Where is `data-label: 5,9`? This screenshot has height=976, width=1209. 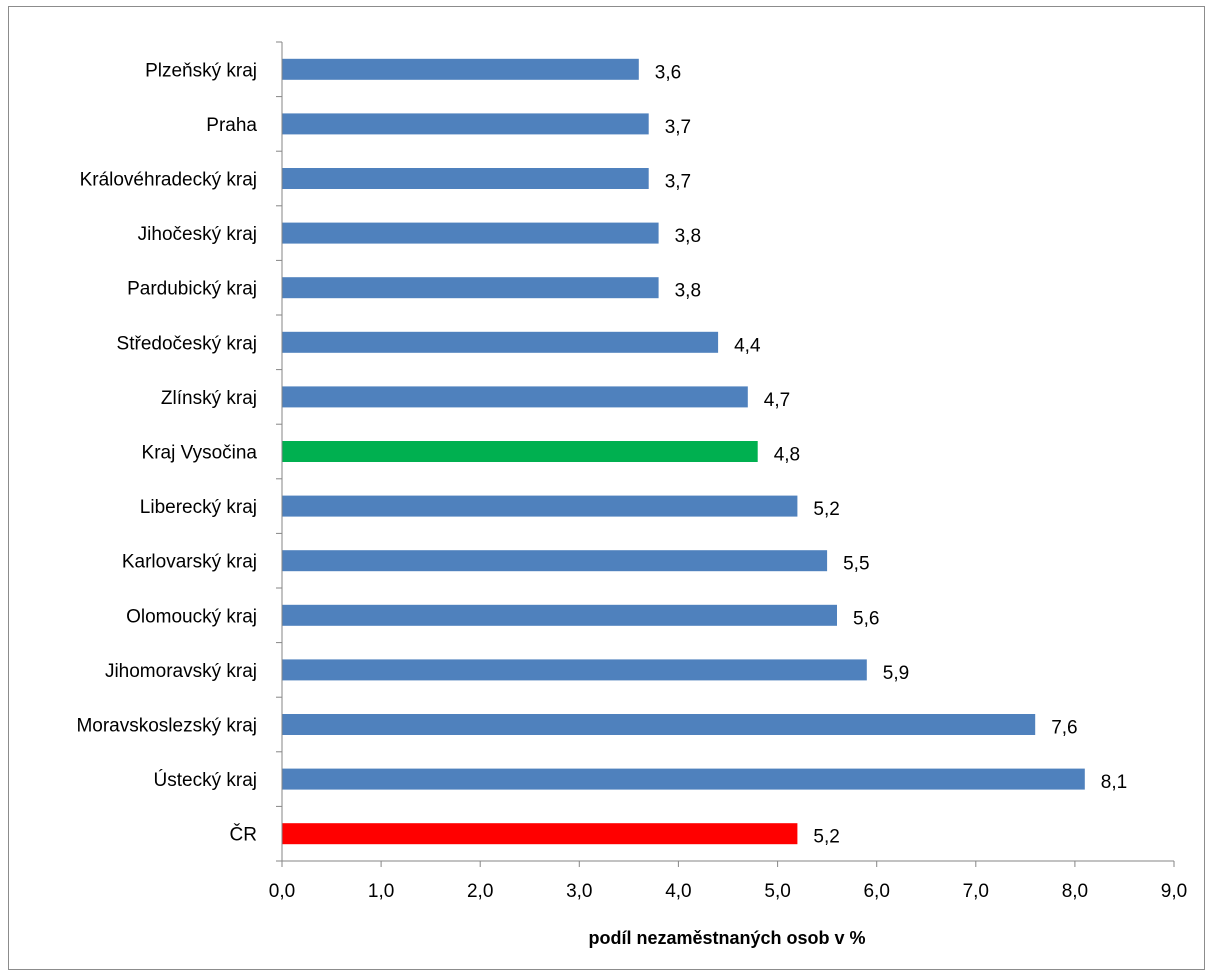
data-label: 5,9 is located at coordinates (896, 673).